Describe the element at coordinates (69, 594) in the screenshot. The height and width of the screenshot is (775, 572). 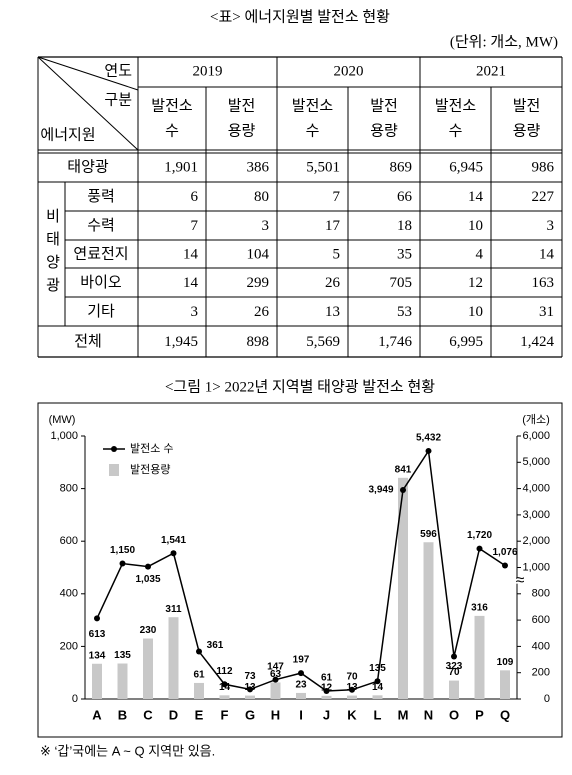
I see `y-tick-label: 400` at that location.